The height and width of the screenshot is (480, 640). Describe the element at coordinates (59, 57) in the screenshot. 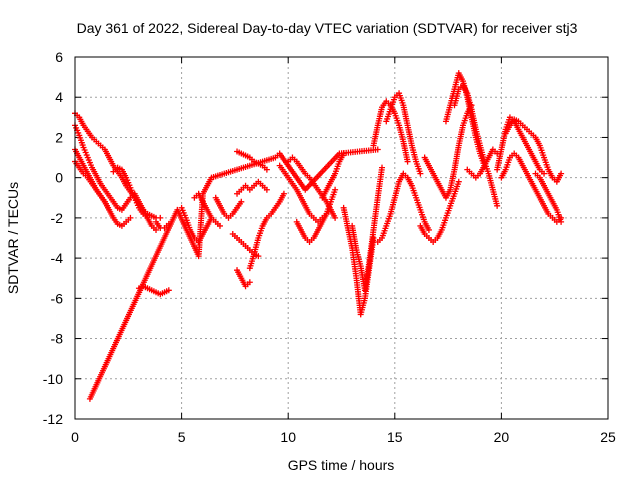

I see `y-tick-label: 6` at that location.